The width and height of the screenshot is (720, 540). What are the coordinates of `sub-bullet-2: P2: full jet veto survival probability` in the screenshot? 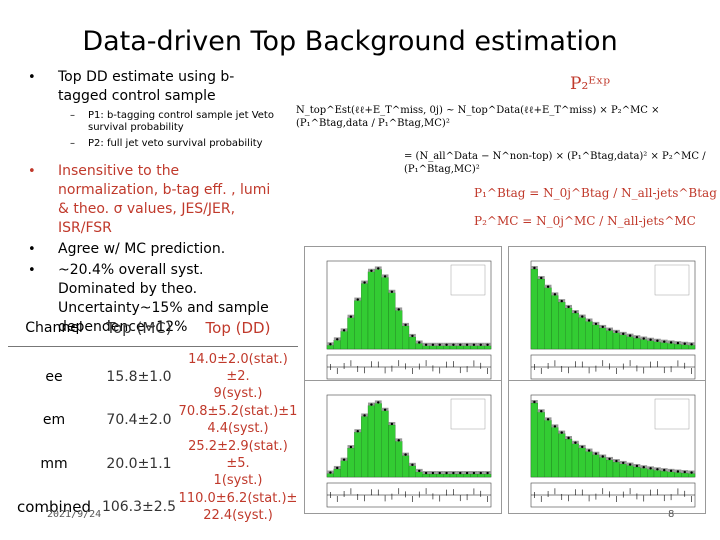 It's located at (153, 144).